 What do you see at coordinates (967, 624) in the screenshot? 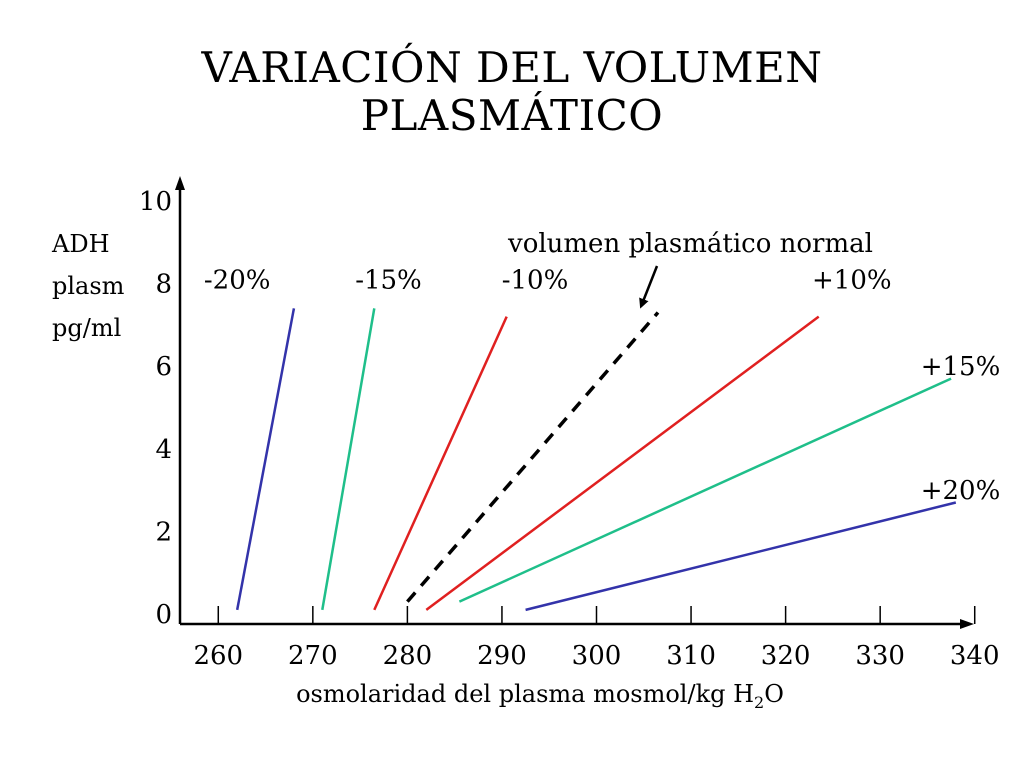
I see `x-axis-arrowhead` at bounding box center [967, 624].